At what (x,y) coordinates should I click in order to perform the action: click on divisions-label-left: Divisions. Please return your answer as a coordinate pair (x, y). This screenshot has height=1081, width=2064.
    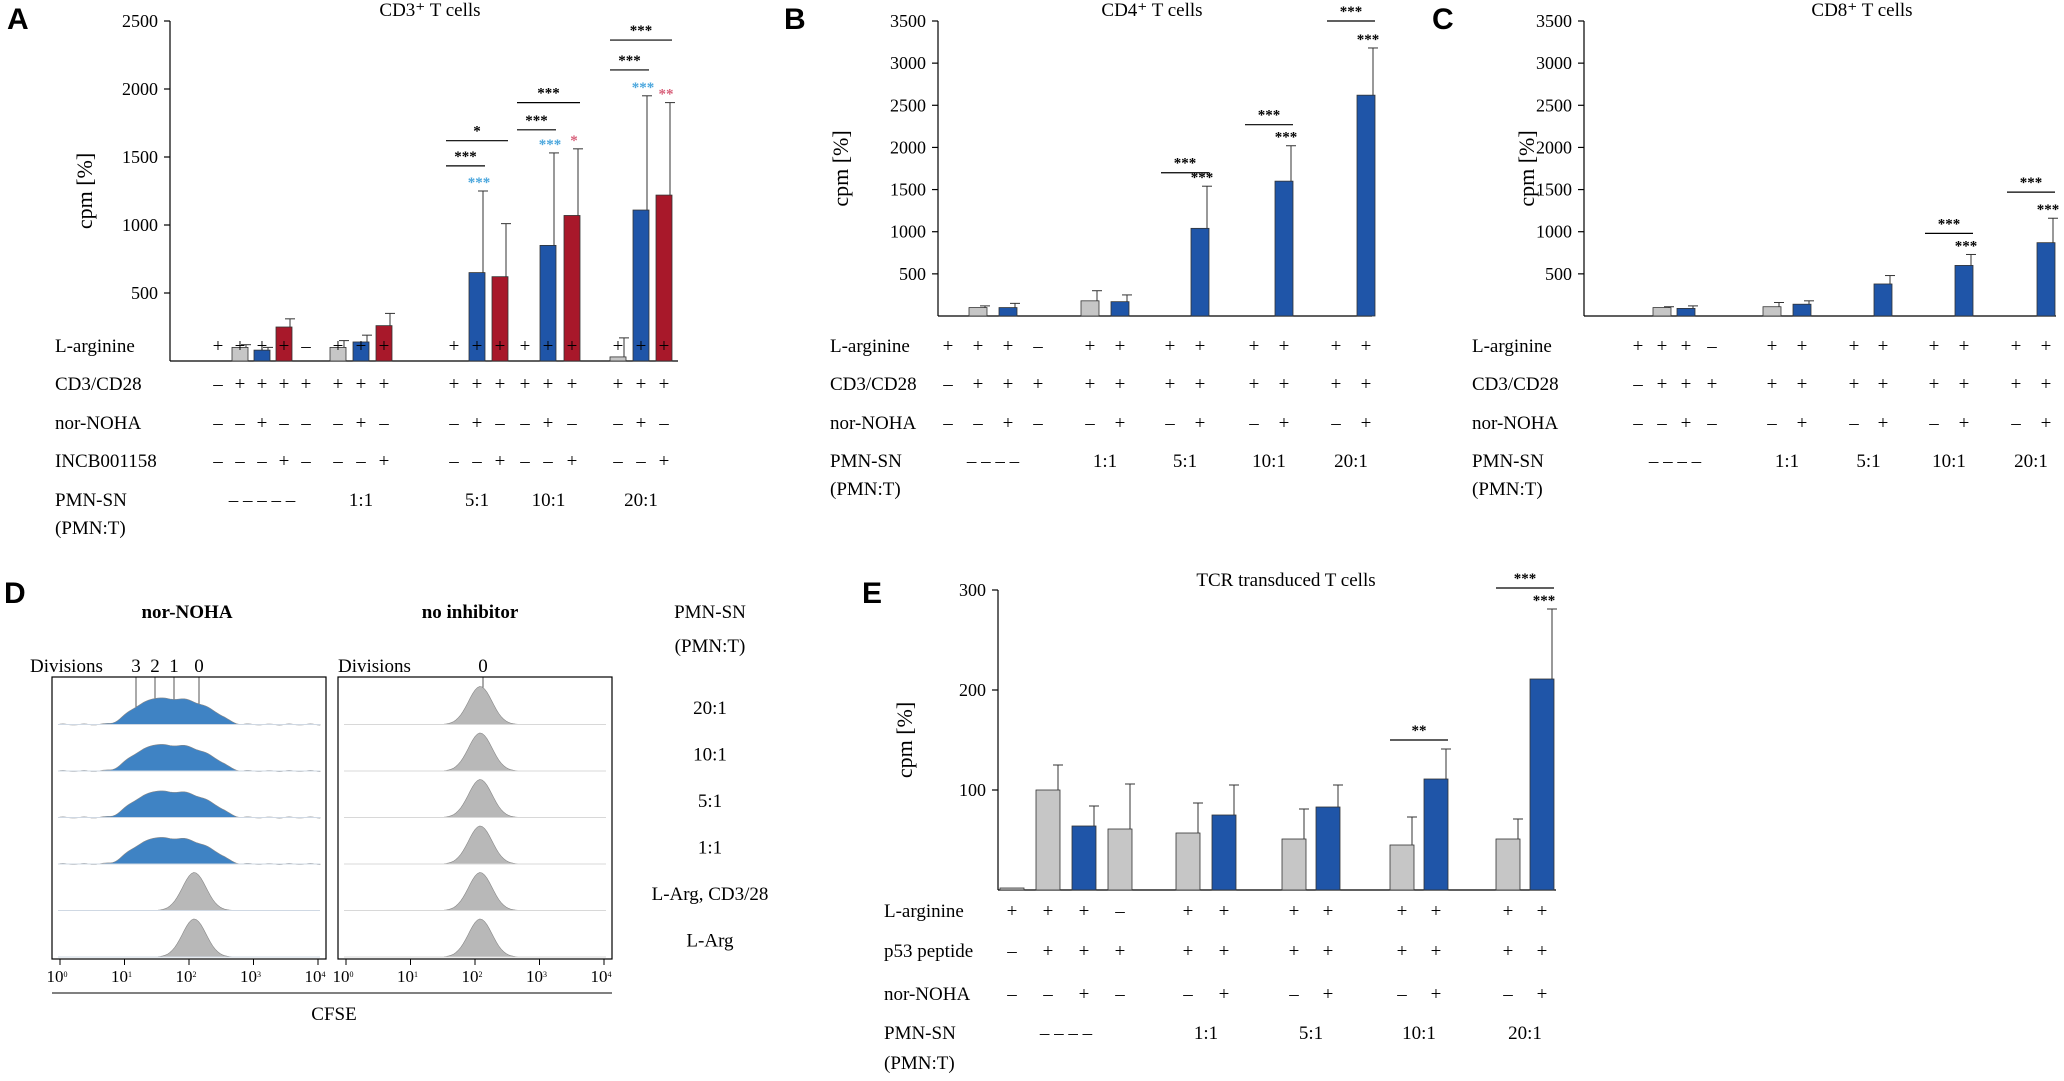
    Looking at the image, I should click on (66, 666).